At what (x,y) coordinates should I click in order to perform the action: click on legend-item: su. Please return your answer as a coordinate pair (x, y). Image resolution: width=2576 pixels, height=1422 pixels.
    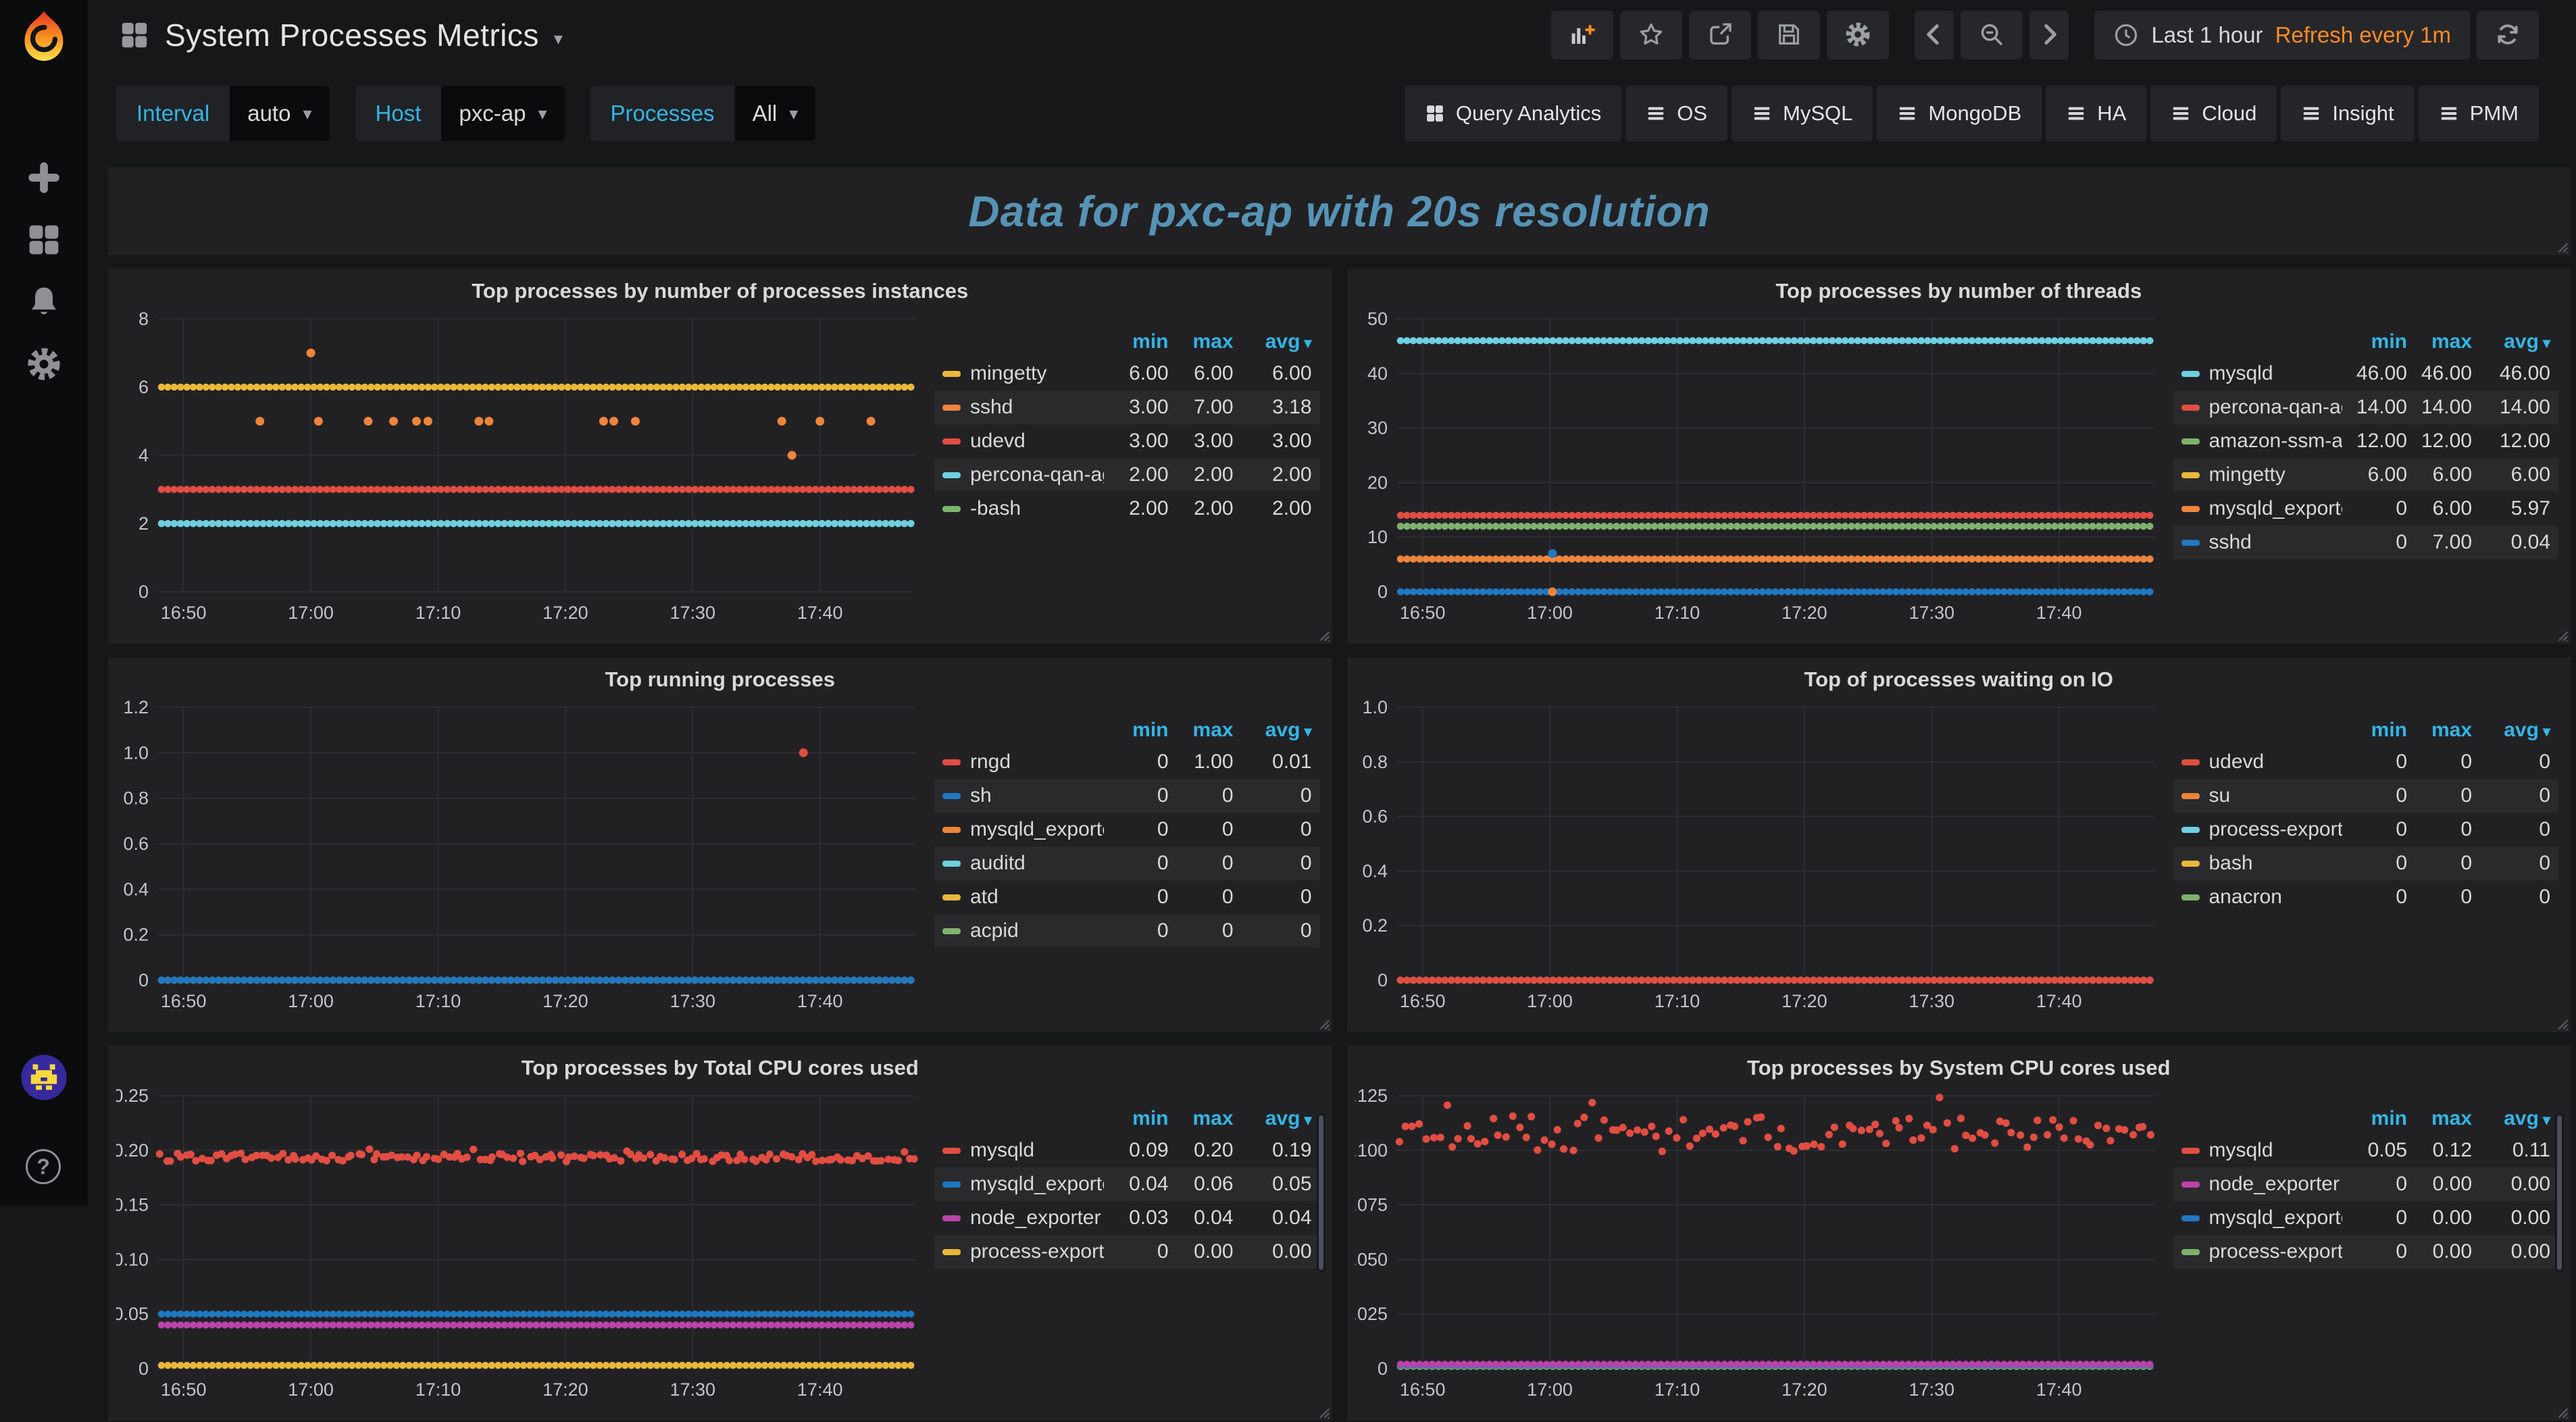
    Looking at the image, I should click on (2262, 795).